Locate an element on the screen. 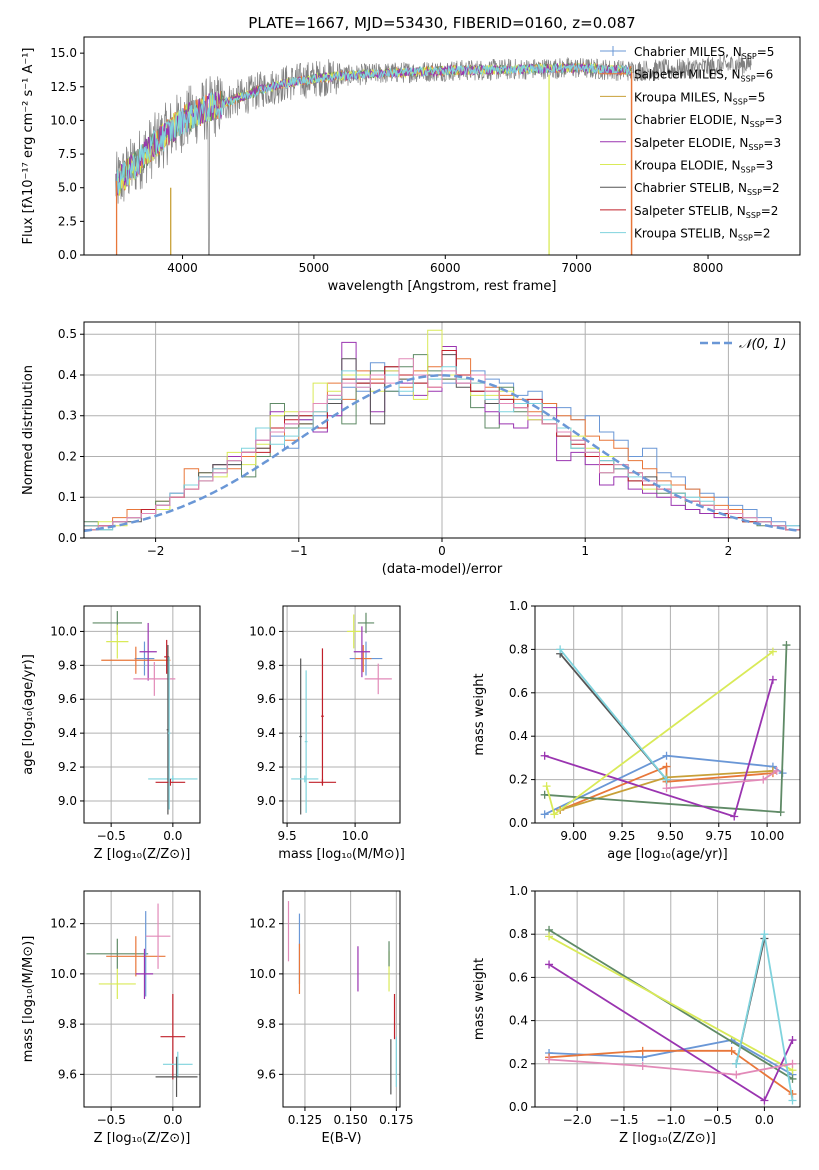 The width and height of the screenshot is (819, 1170). legend-label: Chabrier ELODIE, NSSP=3 is located at coordinates (708, 121).